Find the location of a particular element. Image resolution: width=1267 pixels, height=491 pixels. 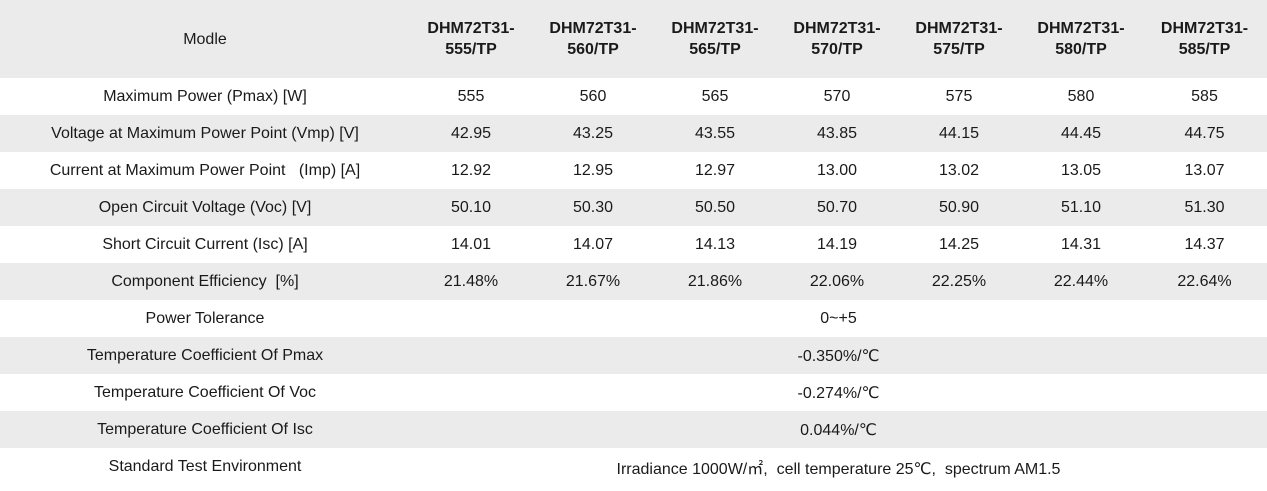

table-cell: 51.10 is located at coordinates (1081, 207).